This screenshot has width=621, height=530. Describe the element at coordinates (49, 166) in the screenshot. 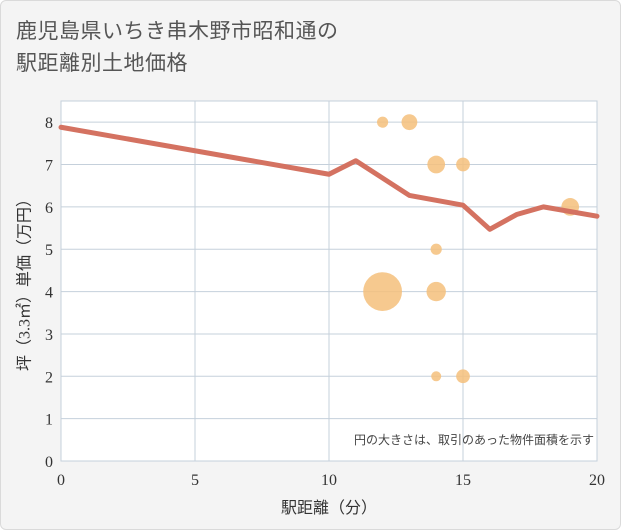

I see `y-tick-label-7: 7` at that location.